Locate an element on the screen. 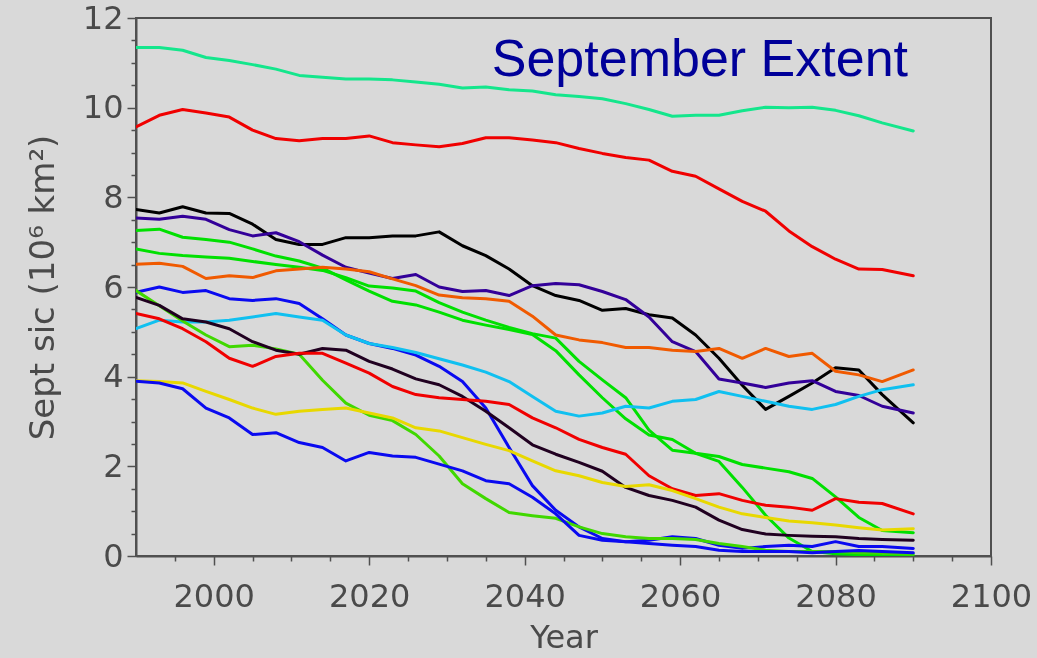  x-tick-label: 2080 is located at coordinates (836, 595).